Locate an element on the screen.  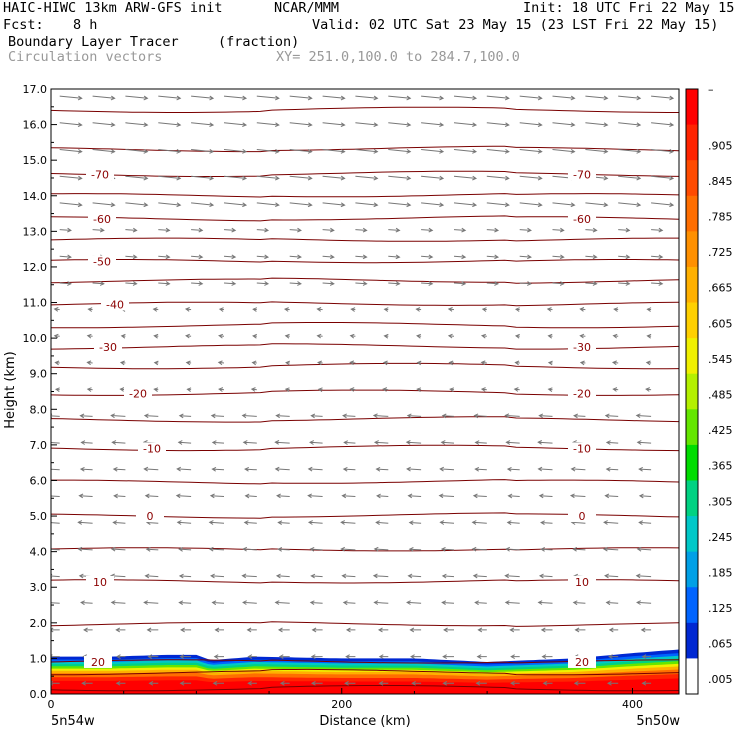
x-tick-label-2: 400 is located at coordinates (632, 704).